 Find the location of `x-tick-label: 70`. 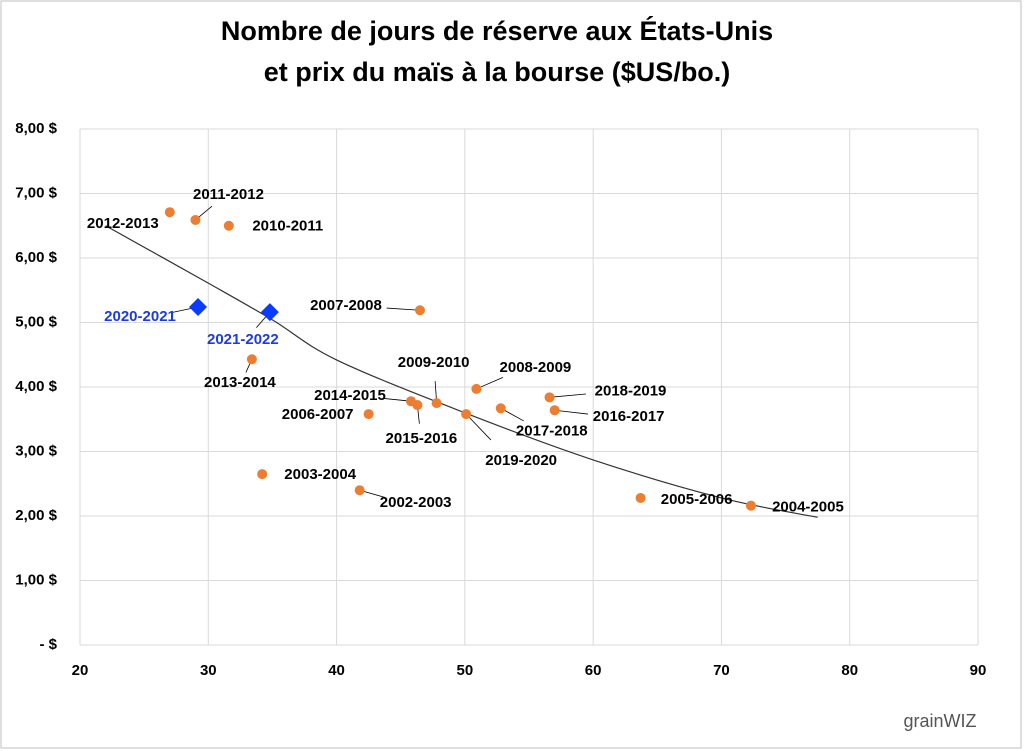

x-tick-label: 70 is located at coordinates (721, 670).